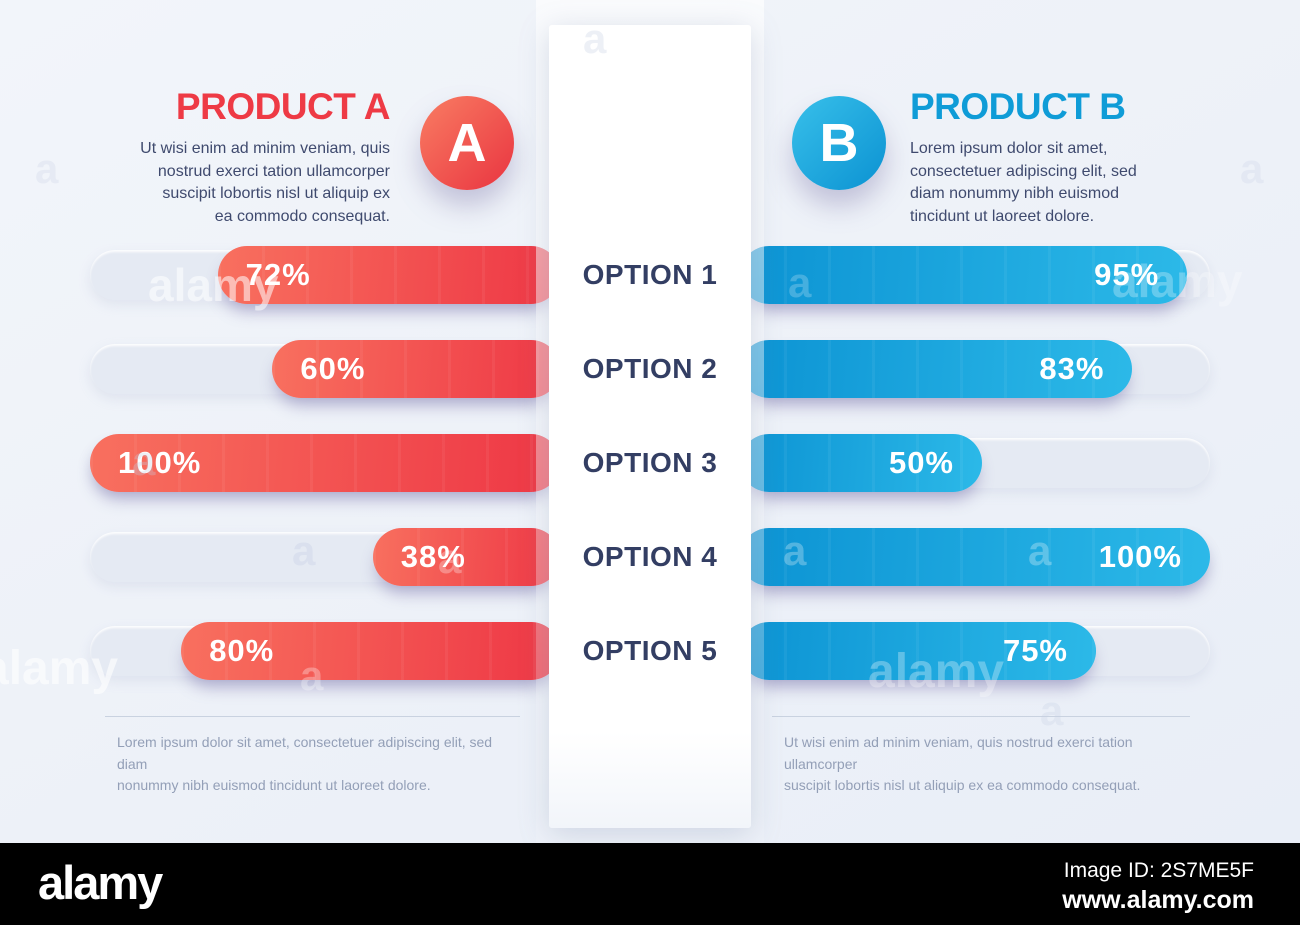 The height and width of the screenshot is (925, 1300). Describe the element at coordinates (1158, 870) in the screenshot. I see `alamy-image-id: Image ID: 2S7ME5F` at that location.